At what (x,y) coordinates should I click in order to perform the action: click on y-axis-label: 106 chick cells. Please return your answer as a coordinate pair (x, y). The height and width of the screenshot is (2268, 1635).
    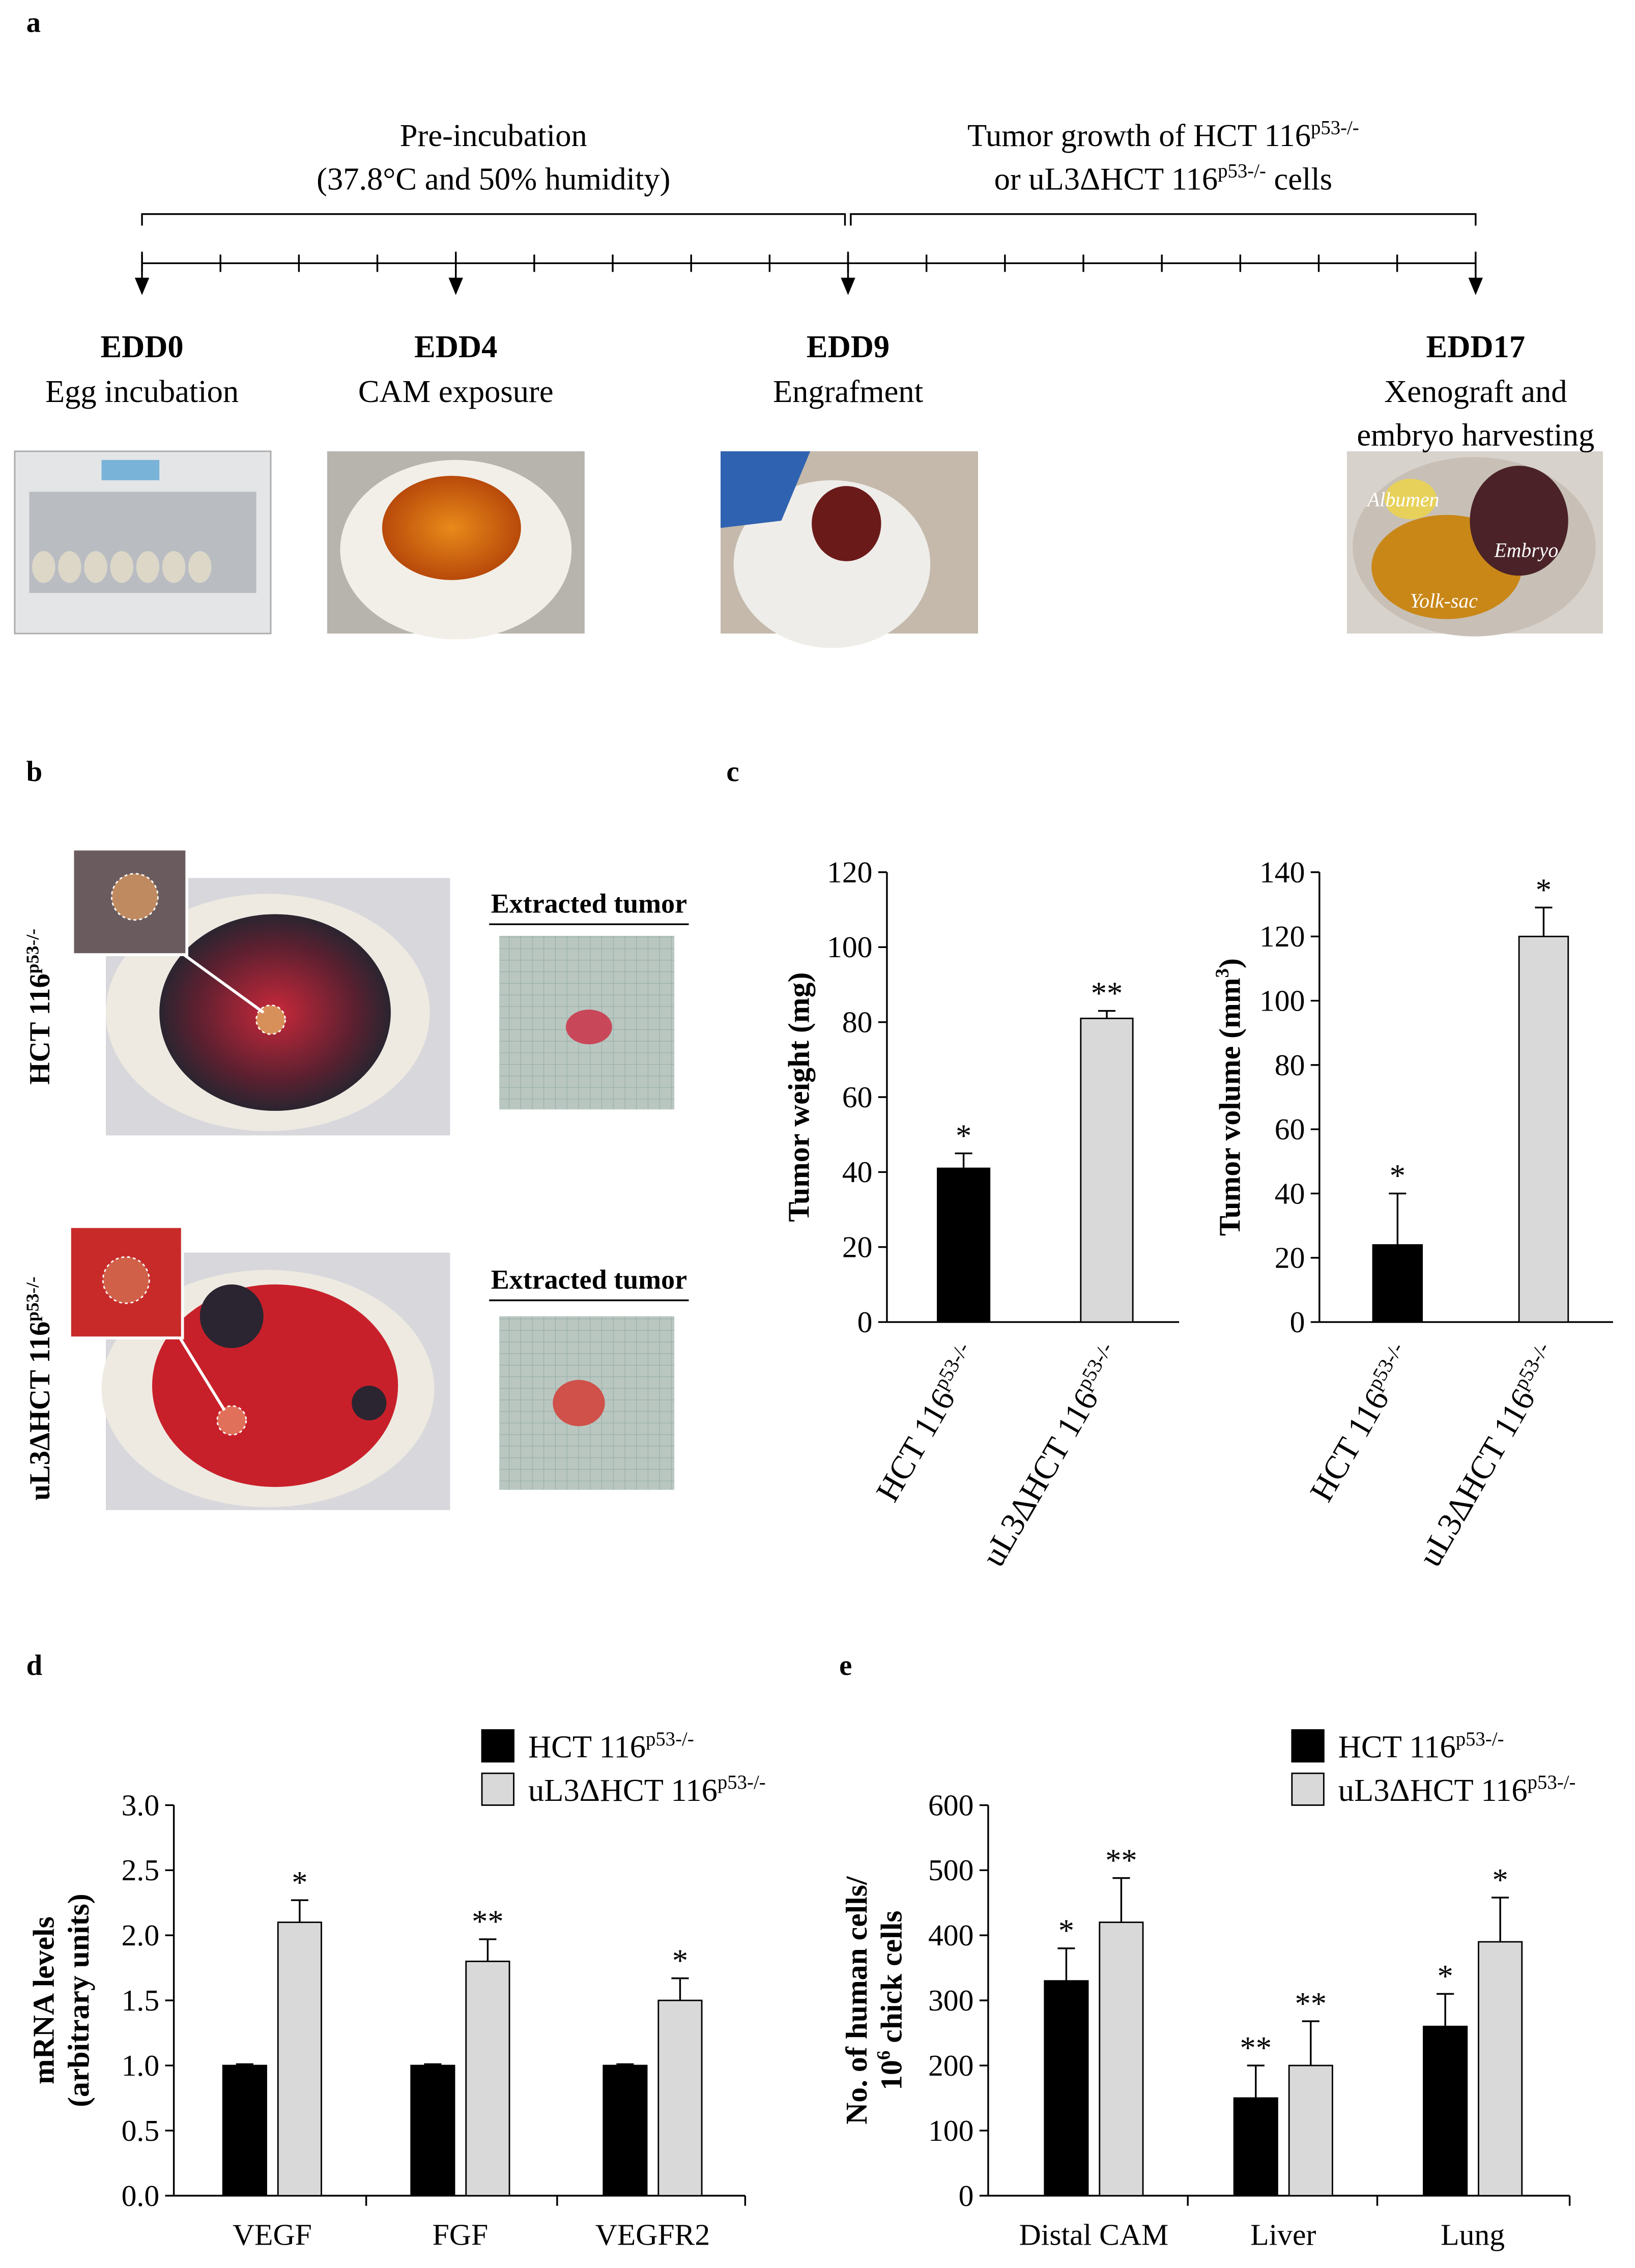
    Looking at the image, I should click on (891, 2000).